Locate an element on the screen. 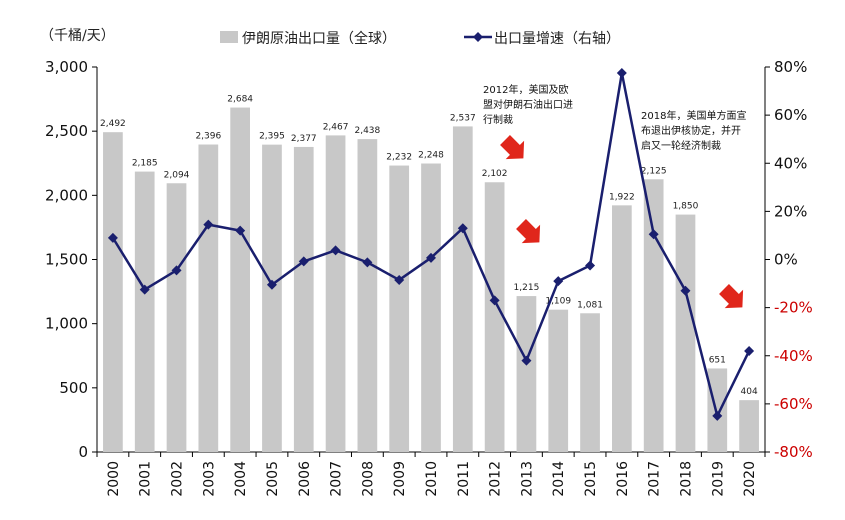 The height and width of the screenshot is (520, 845). x-tick-label: 2017 is located at coordinates (655, 479).